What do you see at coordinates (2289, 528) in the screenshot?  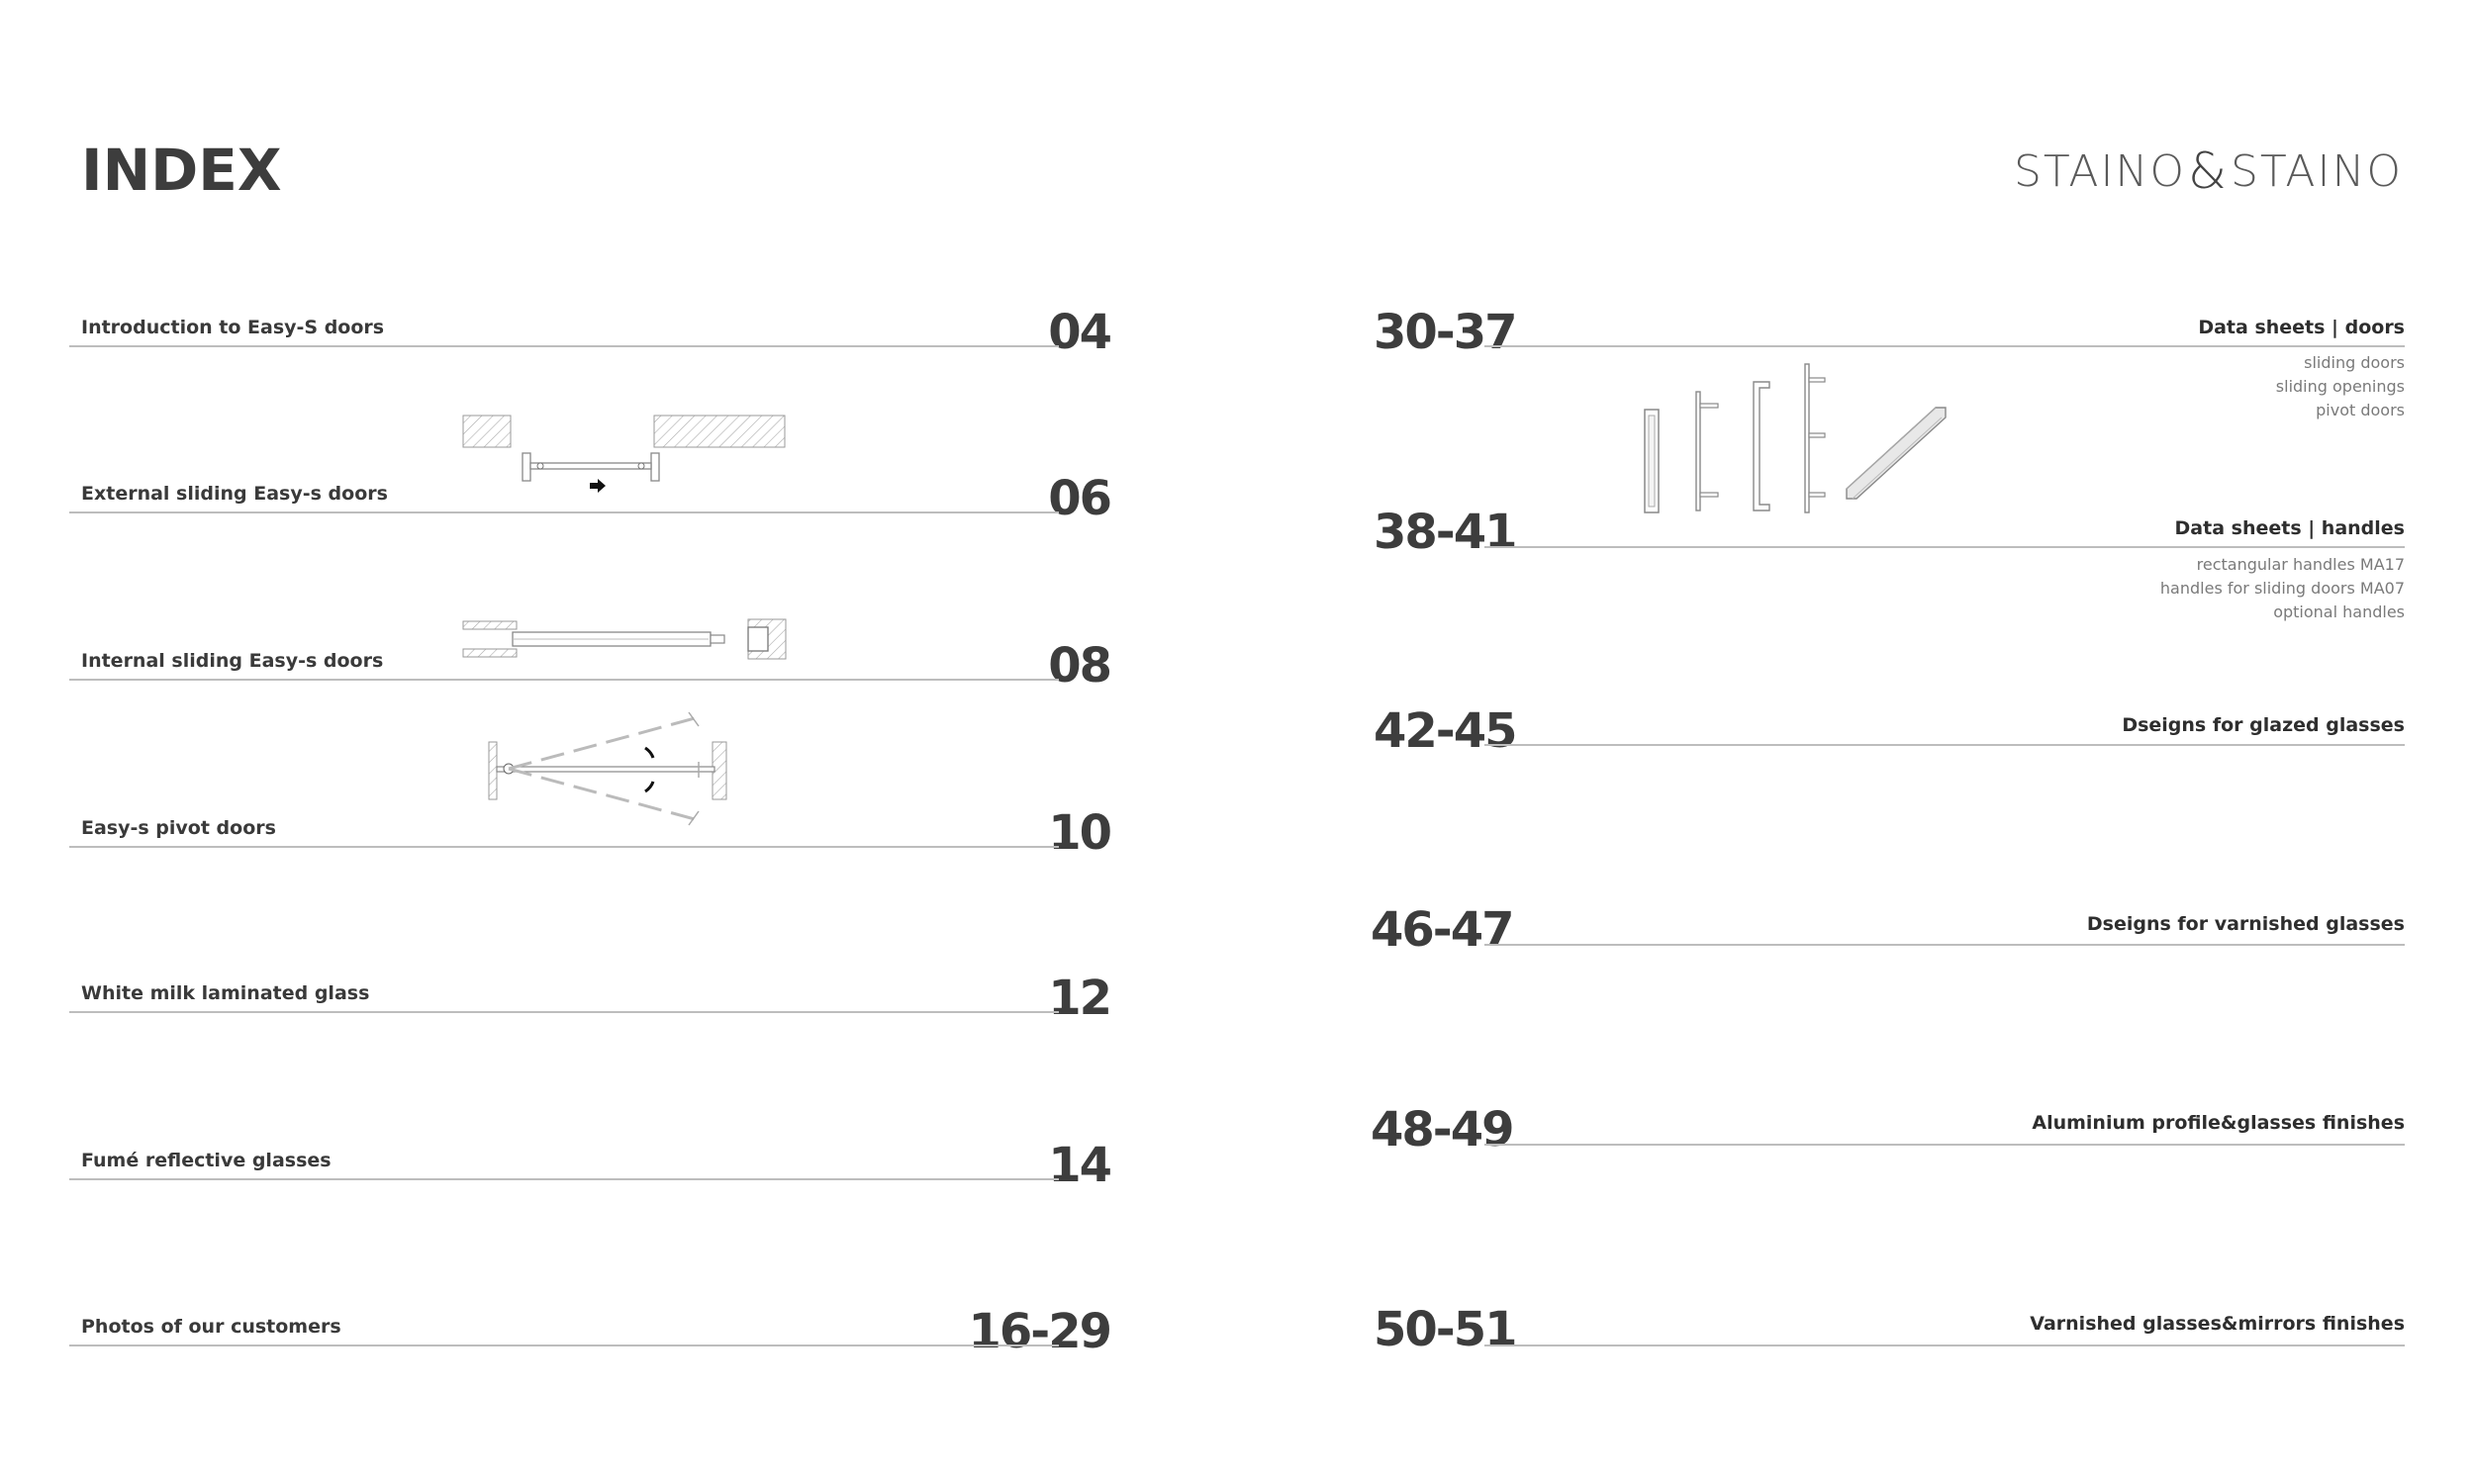 I see `entry-label: Data sheets | handles` at bounding box center [2289, 528].